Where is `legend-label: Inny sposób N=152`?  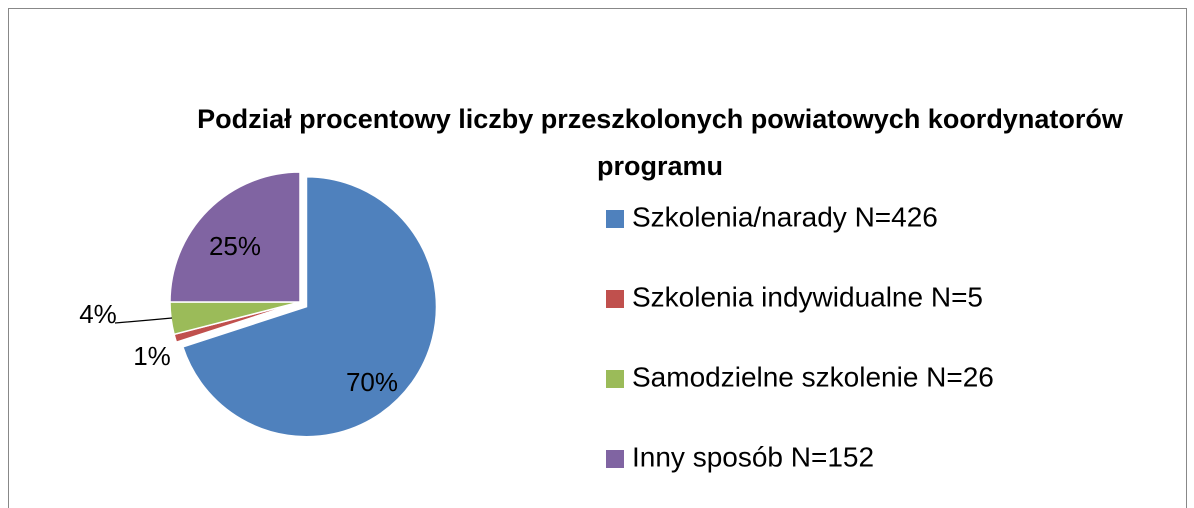
legend-label: Inny sposób N=152 is located at coordinates (753, 456).